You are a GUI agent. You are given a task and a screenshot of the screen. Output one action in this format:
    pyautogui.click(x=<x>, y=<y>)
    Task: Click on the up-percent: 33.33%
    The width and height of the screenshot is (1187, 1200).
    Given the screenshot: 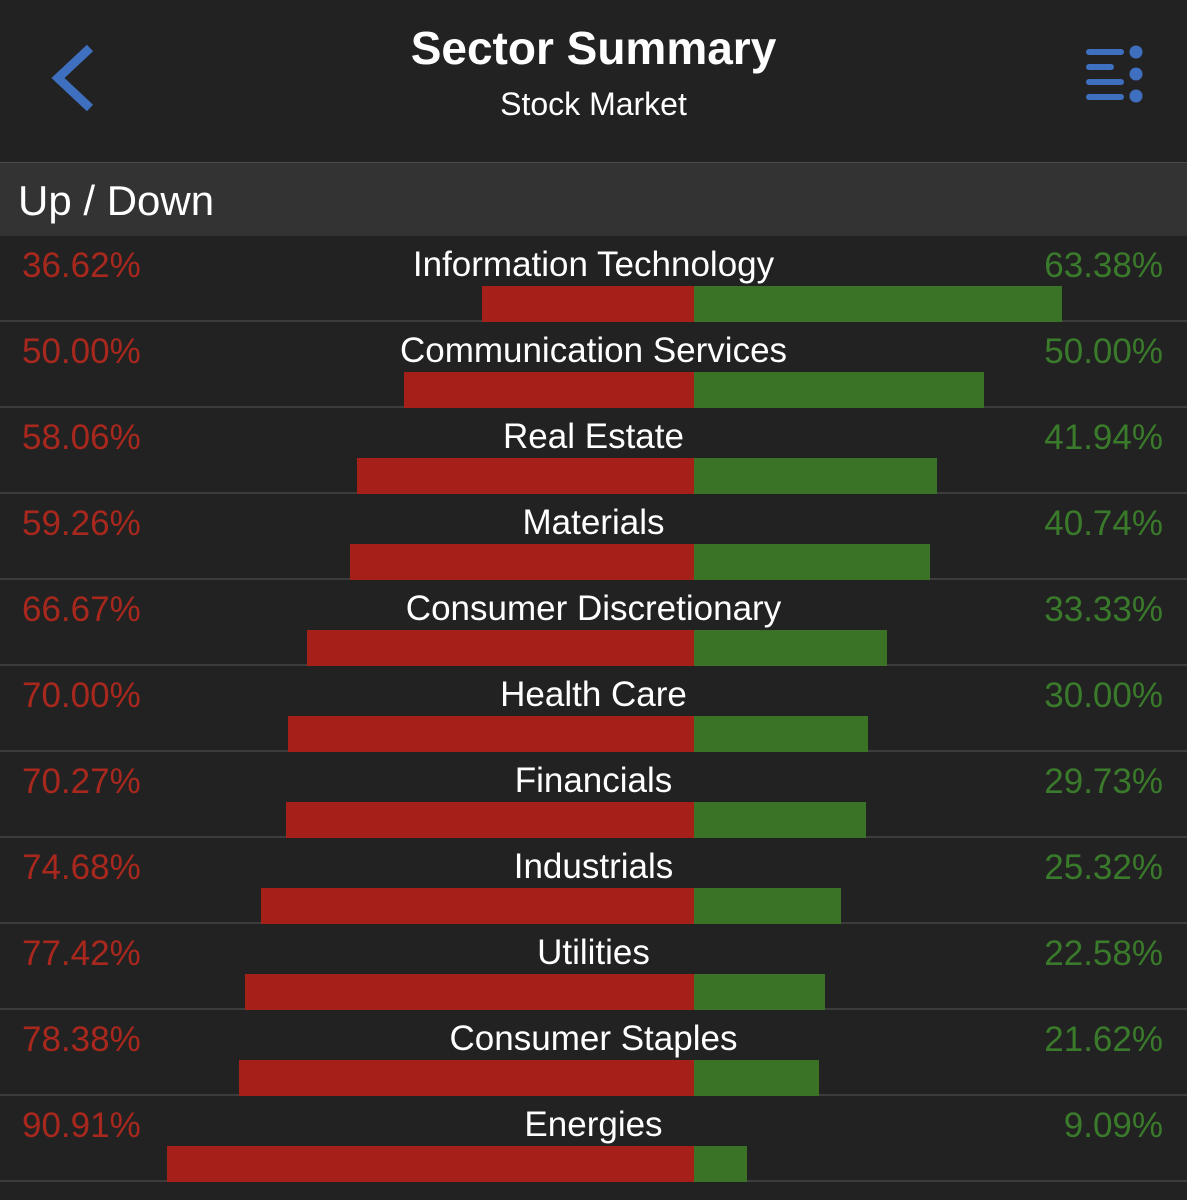 What is the action you would take?
    pyautogui.click(x=1103, y=609)
    